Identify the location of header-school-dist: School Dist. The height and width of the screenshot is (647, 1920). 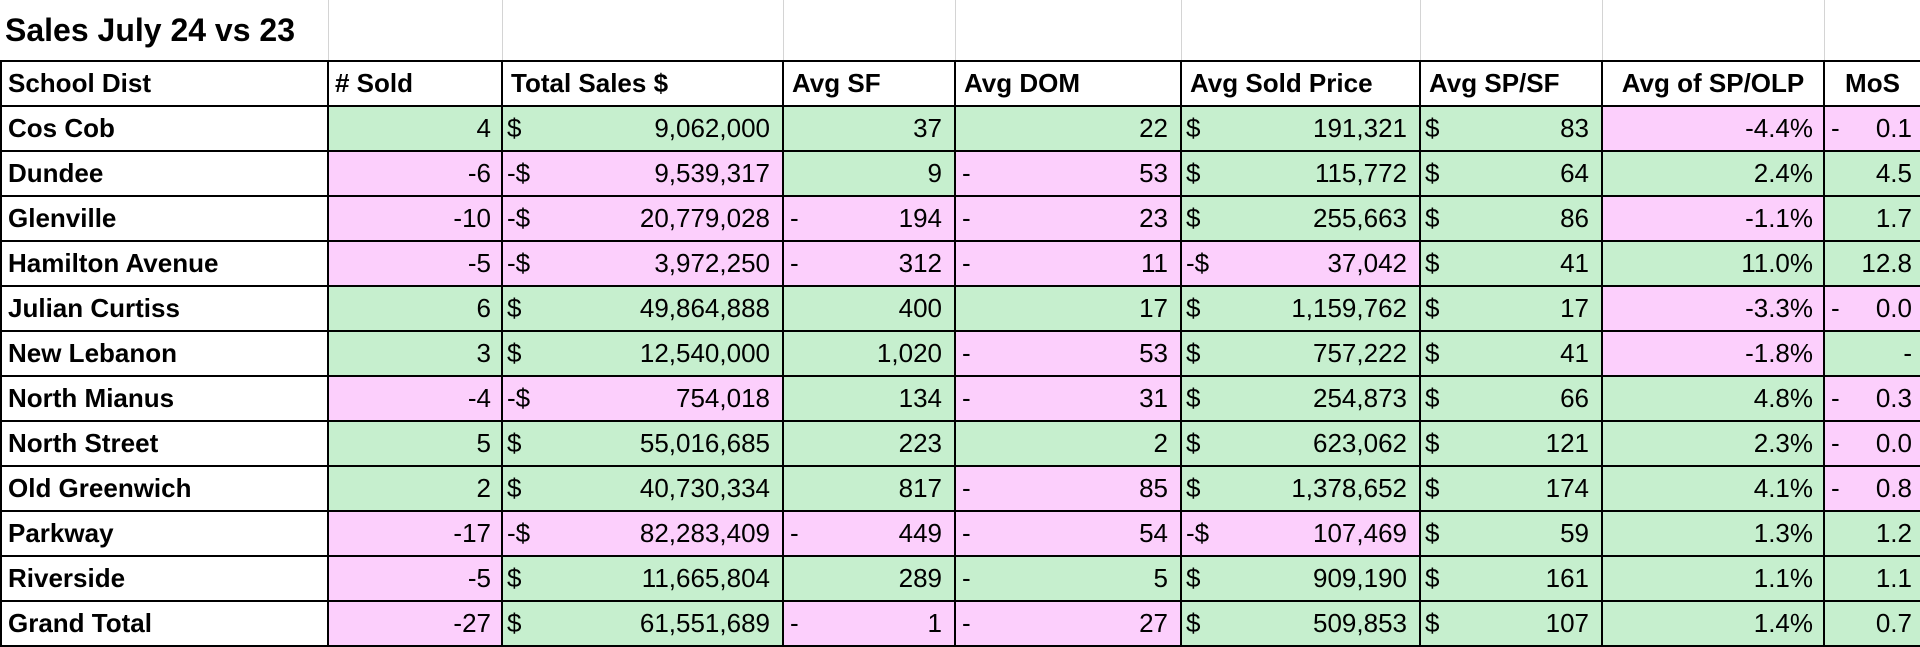
(164, 83).